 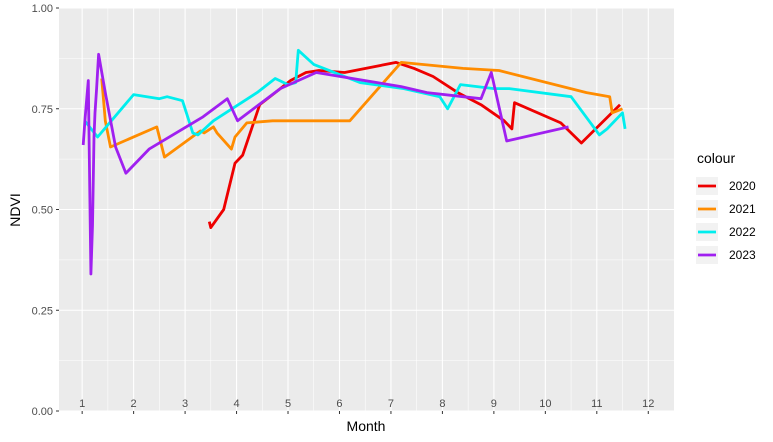 What do you see at coordinates (716, 158) in the screenshot?
I see `legend-title: colour` at bounding box center [716, 158].